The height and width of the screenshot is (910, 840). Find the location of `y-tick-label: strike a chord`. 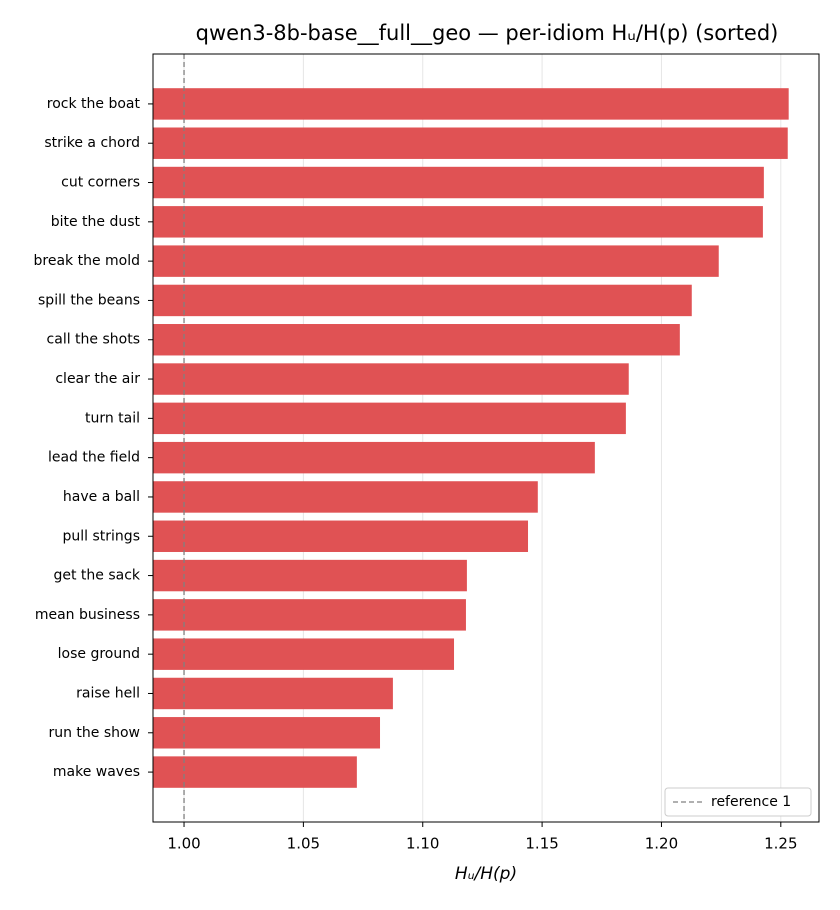

y-tick-label: strike a chord is located at coordinates (92, 143).